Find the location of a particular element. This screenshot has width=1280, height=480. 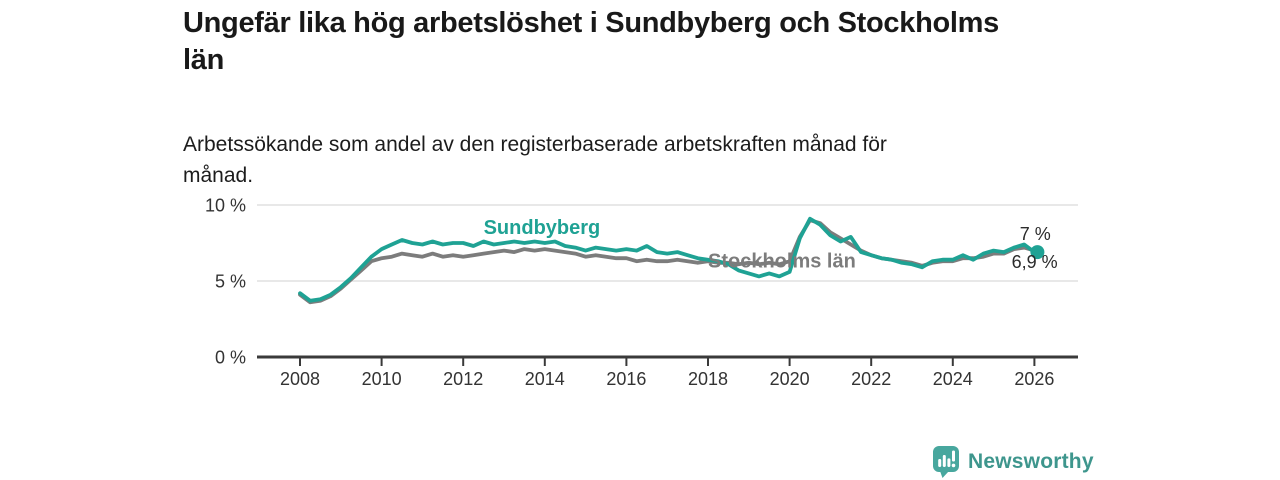

x-axis-tick-label: 2020 is located at coordinates (790, 379).